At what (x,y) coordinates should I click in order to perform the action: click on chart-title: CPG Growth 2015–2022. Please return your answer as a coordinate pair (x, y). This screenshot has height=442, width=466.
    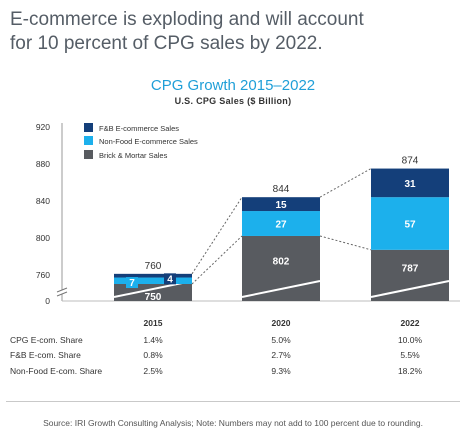
    Looking at the image, I should click on (233, 85).